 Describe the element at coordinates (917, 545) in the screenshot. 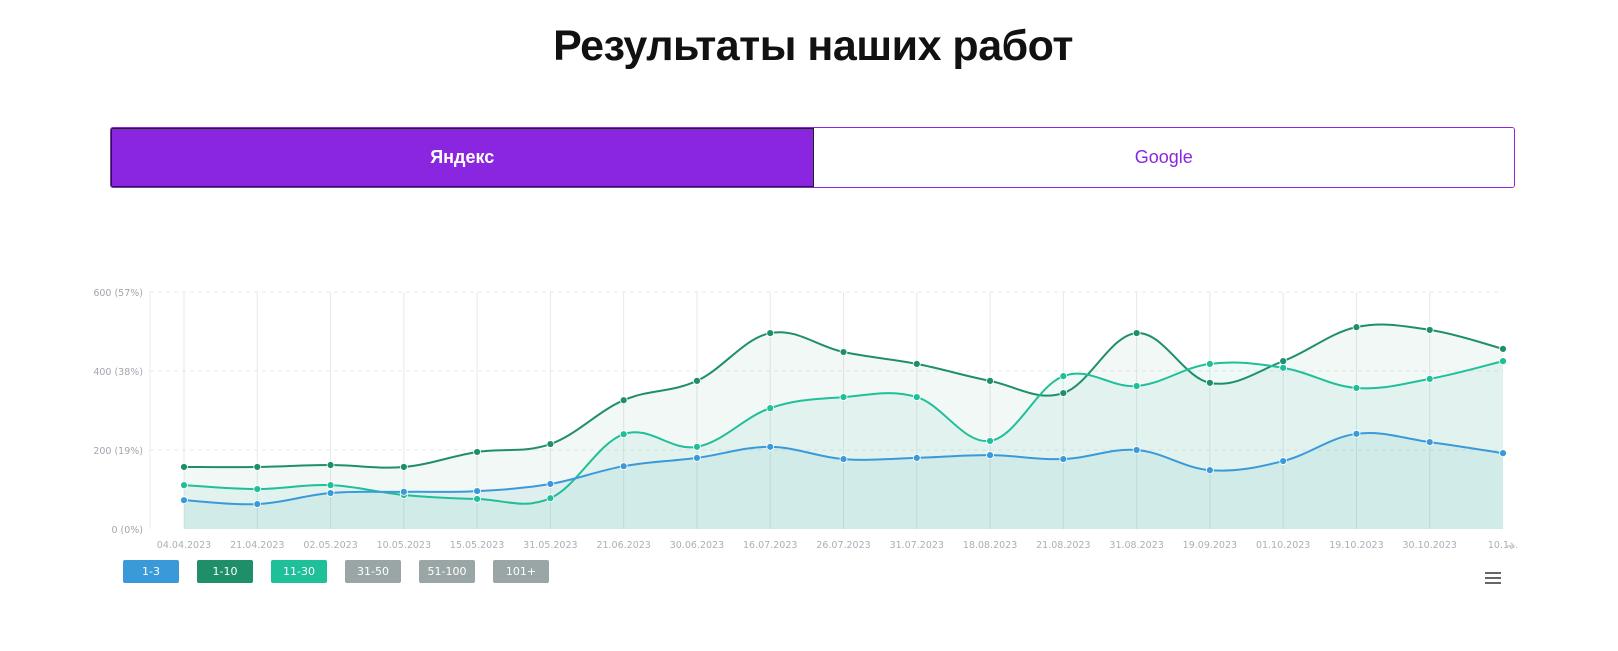

I see `x-tick-label: 31.07.2023` at that location.